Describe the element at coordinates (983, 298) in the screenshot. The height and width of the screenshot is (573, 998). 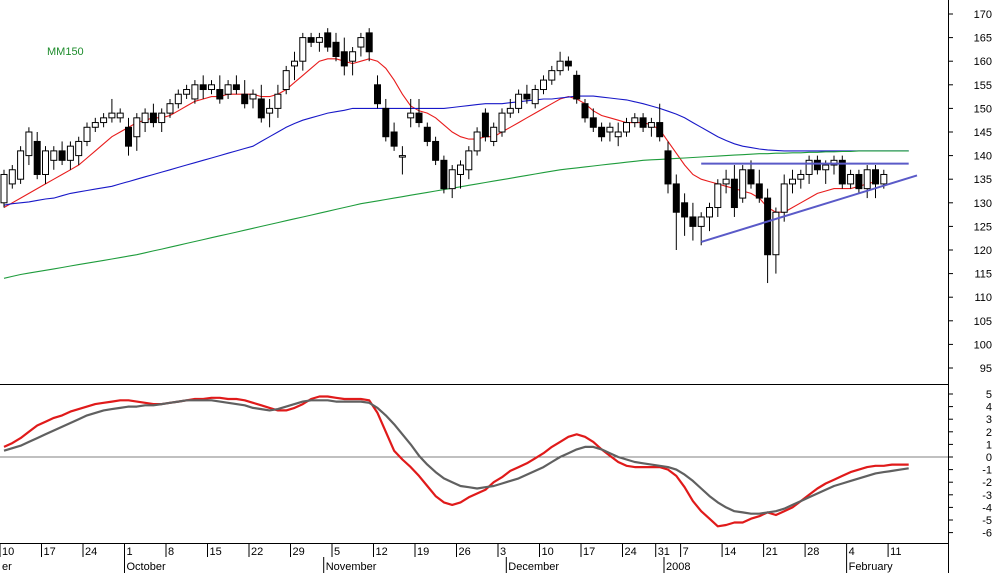
I see `price-tick-label: 110` at that location.